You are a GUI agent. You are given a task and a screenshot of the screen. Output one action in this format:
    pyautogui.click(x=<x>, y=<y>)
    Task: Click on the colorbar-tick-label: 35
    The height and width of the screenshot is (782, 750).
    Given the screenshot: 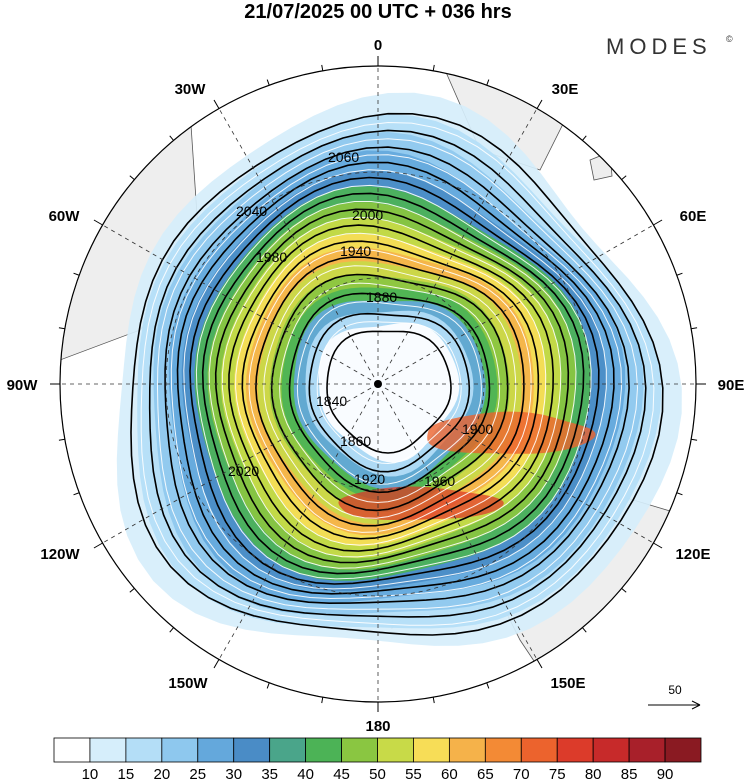 What is the action you would take?
    pyautogui.click(x=269, y=774)
    